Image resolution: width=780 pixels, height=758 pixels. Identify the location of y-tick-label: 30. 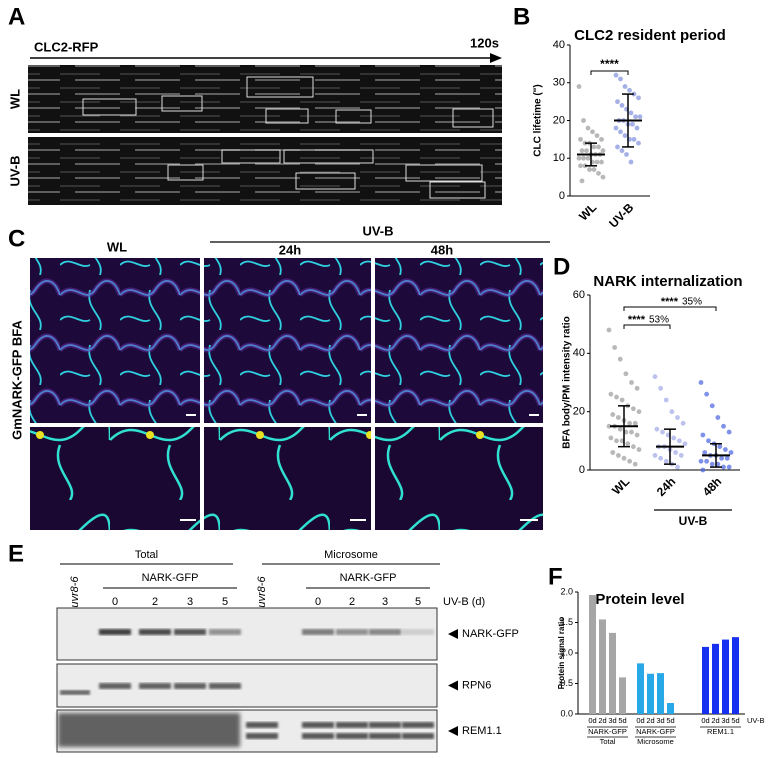
(559, 83).